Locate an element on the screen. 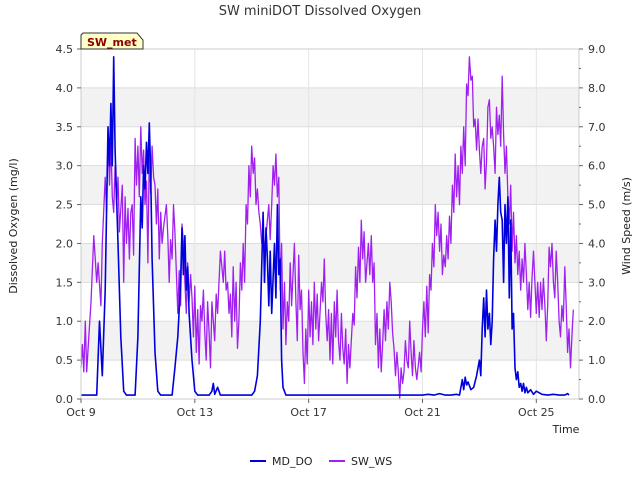  y-right-tick-label: 4.0 is located at coordinates (597, 243).